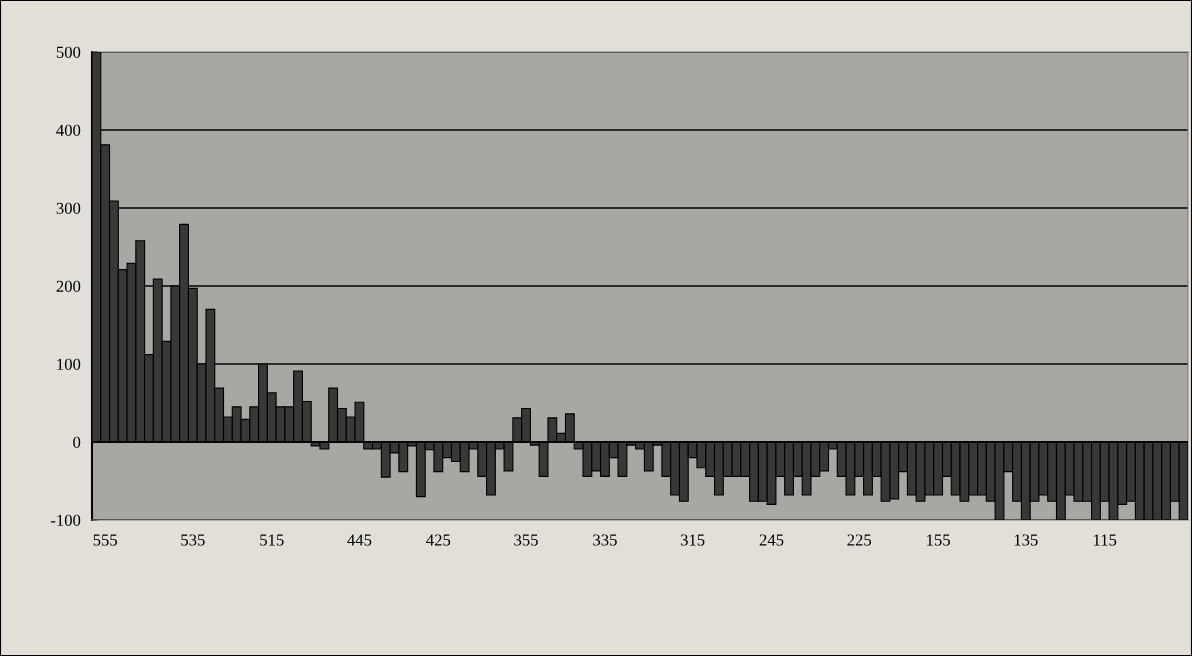 Image resolution: width=1192 pixels, height=656 pixels. I want to click on x-tick-label: 335, so click(605, 540).